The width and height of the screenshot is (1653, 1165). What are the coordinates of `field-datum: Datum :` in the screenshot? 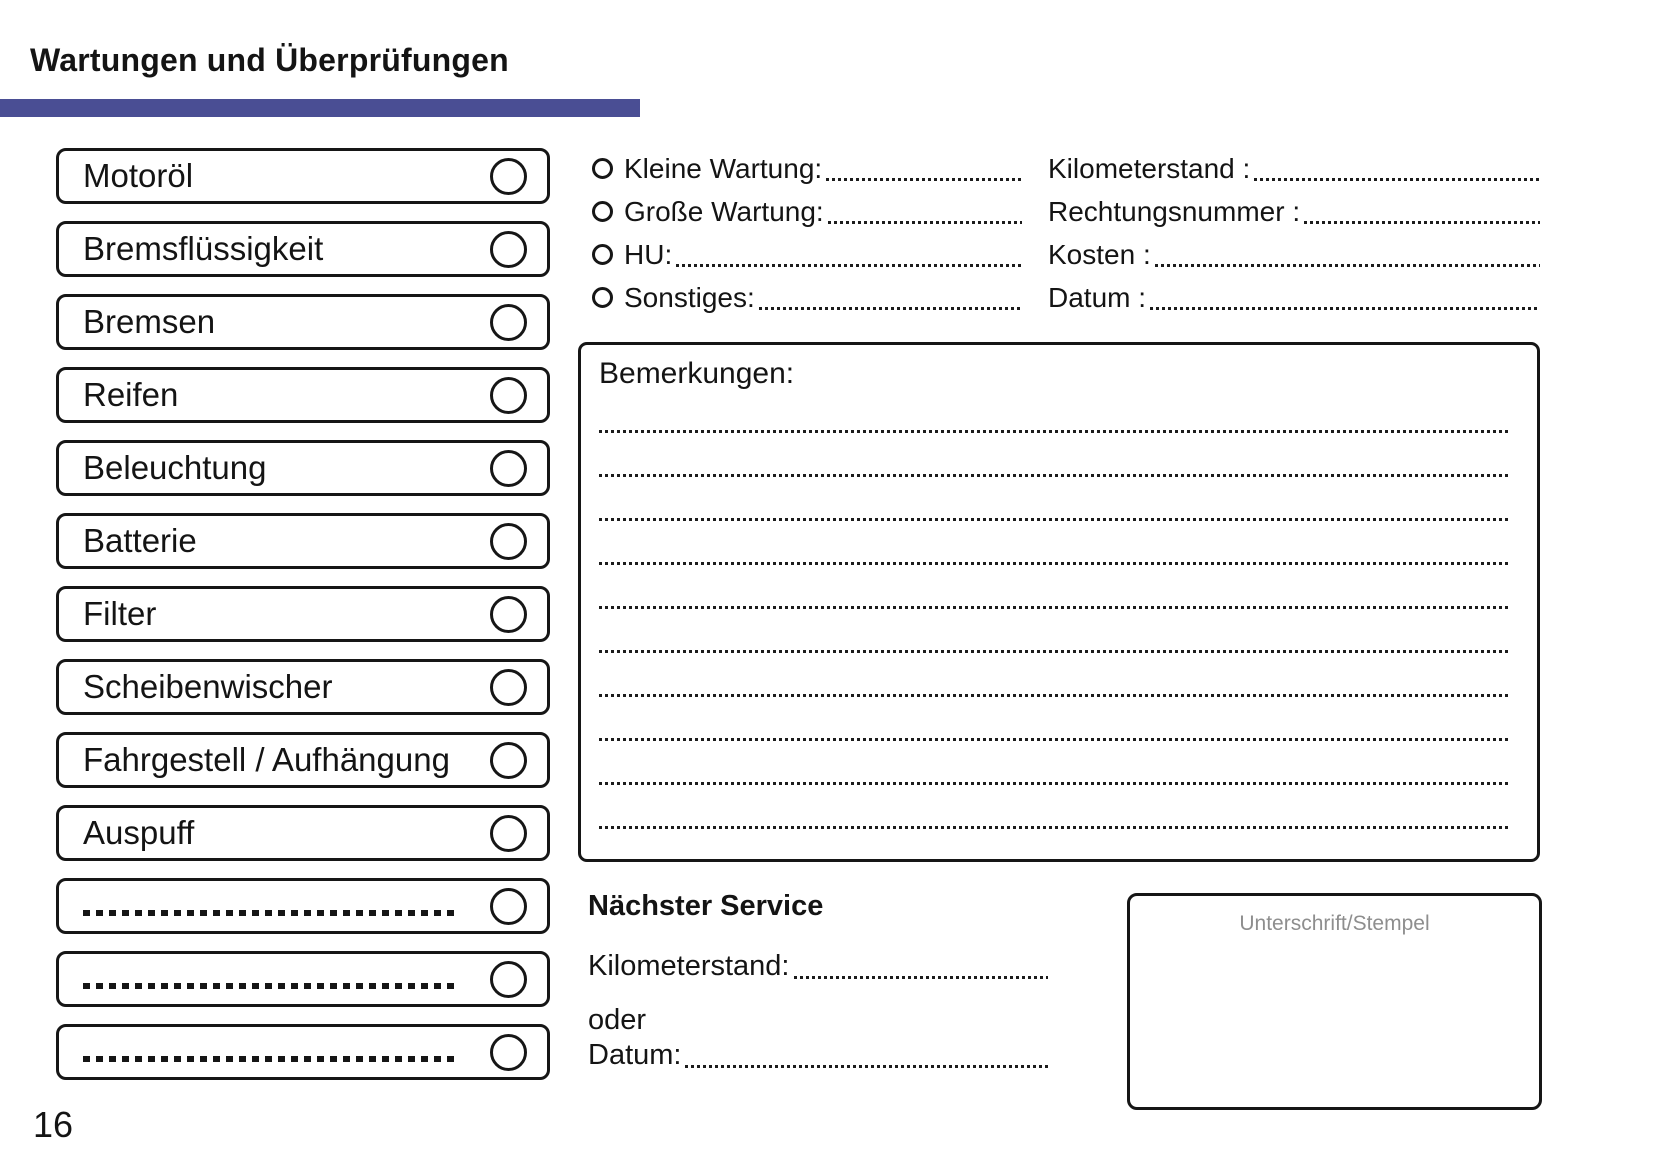 It's located at (1294, 297).